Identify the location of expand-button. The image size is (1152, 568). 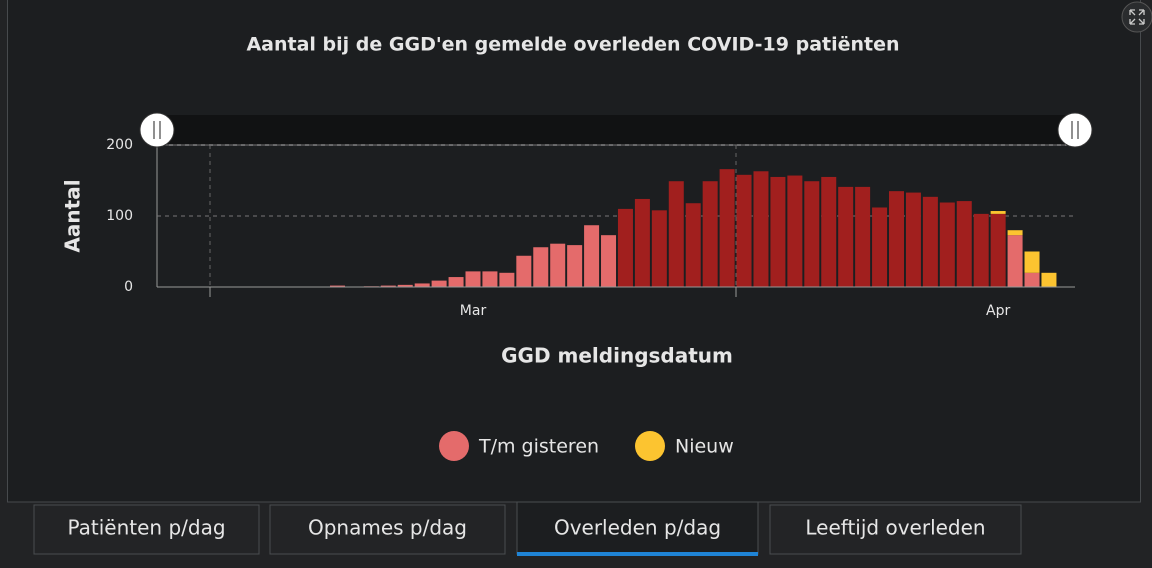
(1136, 17).